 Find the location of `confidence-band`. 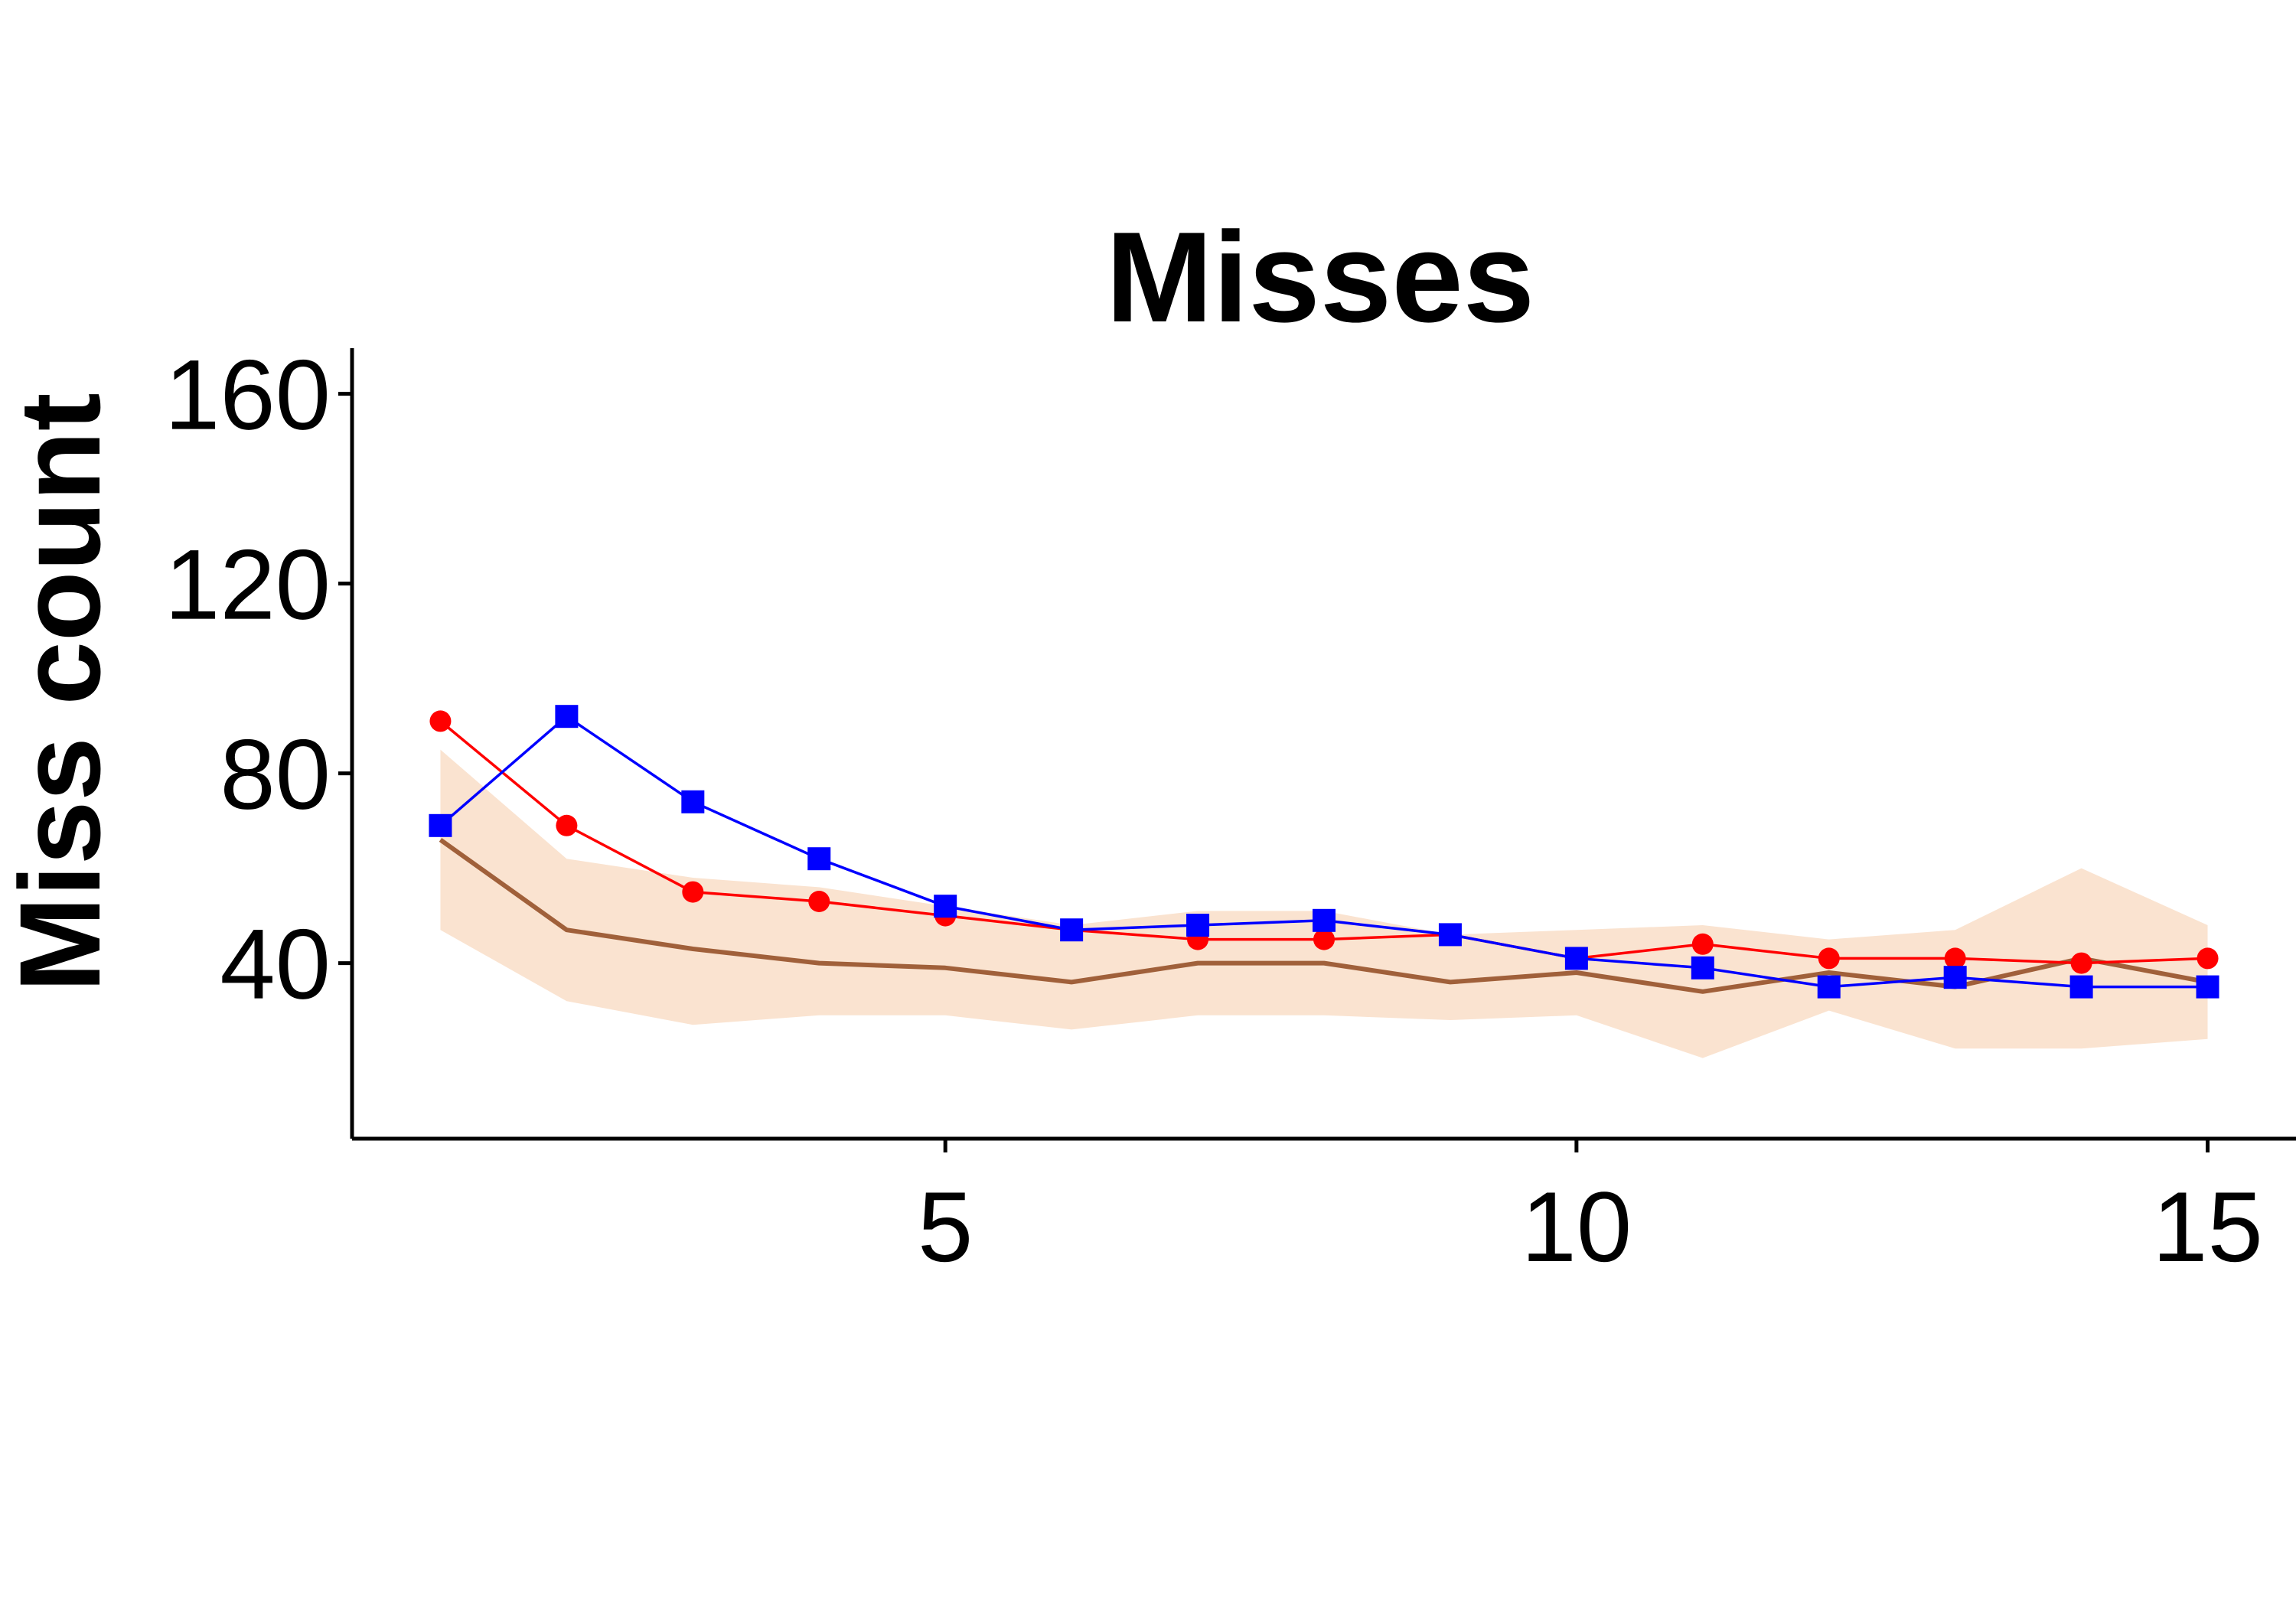

confidence-band is located at coordinates (1324, 903).